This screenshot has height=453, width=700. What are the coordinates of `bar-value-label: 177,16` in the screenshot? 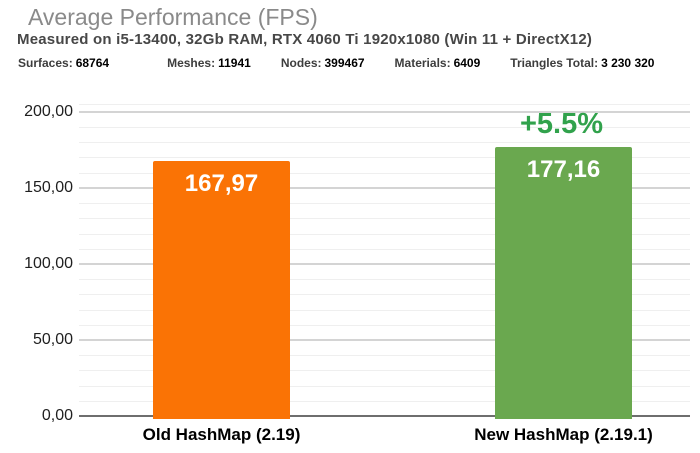 It's located at (563, 169).